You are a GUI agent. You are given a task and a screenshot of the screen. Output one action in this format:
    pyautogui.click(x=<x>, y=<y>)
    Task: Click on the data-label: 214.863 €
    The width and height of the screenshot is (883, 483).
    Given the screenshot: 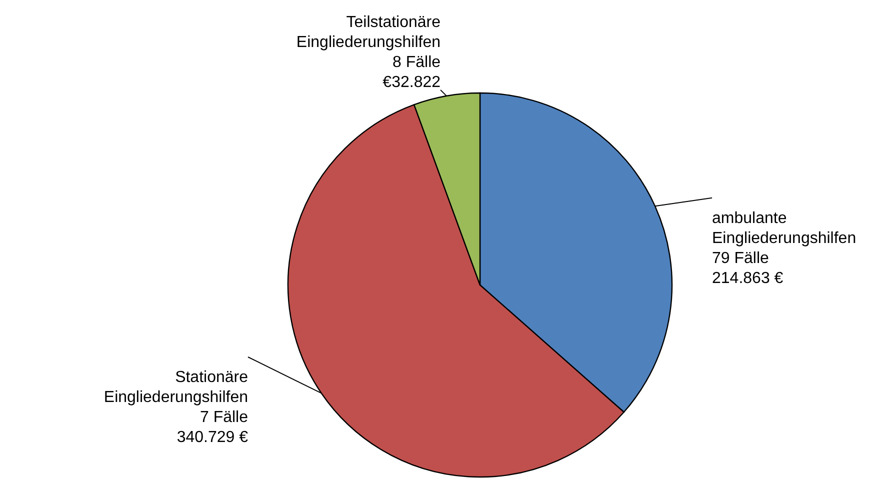 What is the action you would take?
    pyautogui.click(x=748, y=278)
    